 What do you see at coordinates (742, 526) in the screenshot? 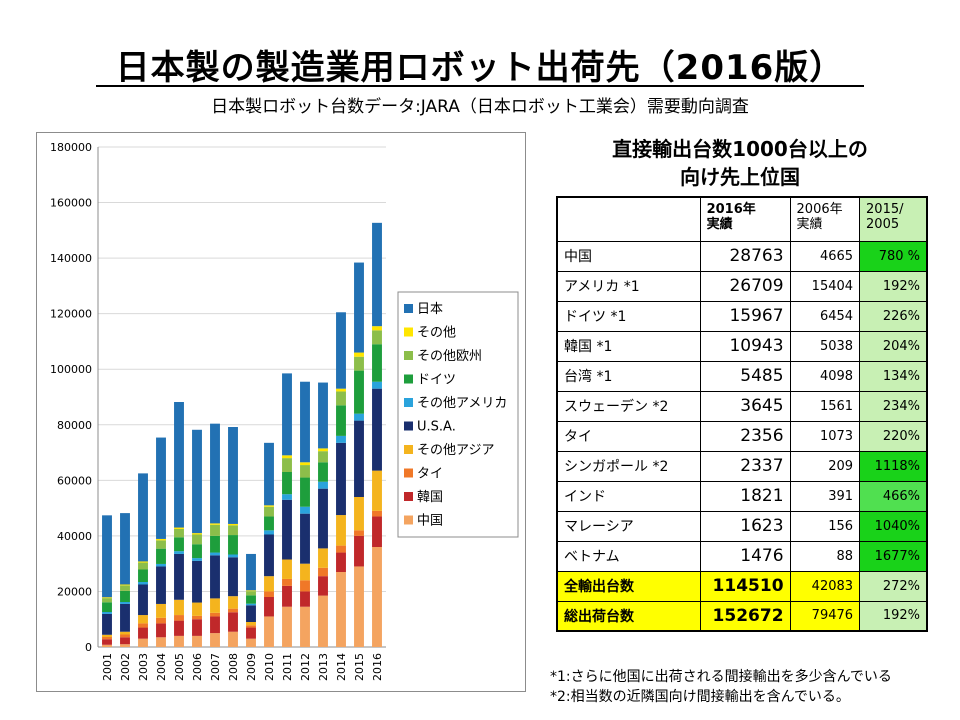
I see `table-row: マレーシア 1623 156 1040%` at bounding box center [742, 526].